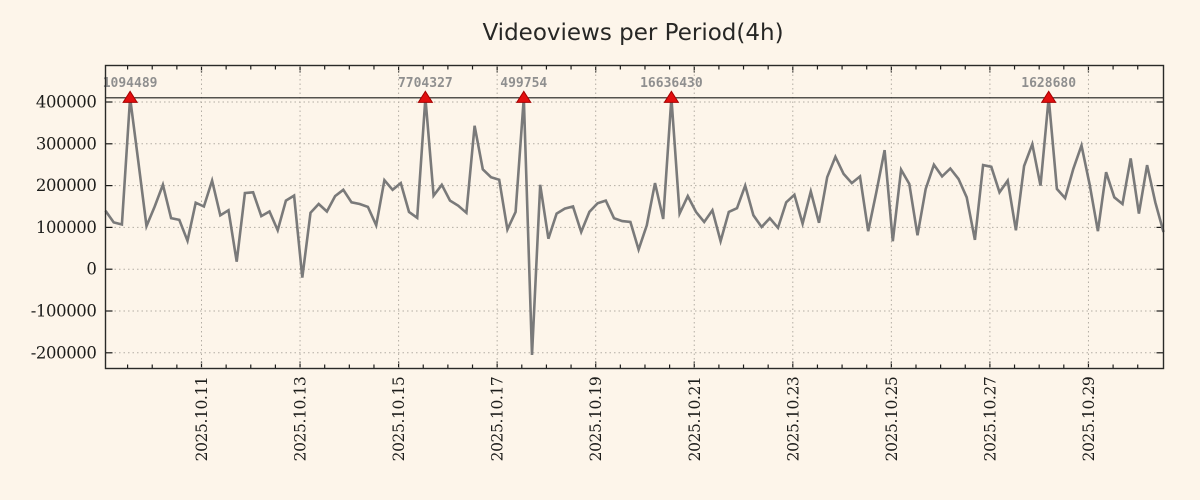 Image resolution: width=1200 pixels, height=500 pixels. I want to click on x-tick-label: 2025.10.13, so click(301, 419).